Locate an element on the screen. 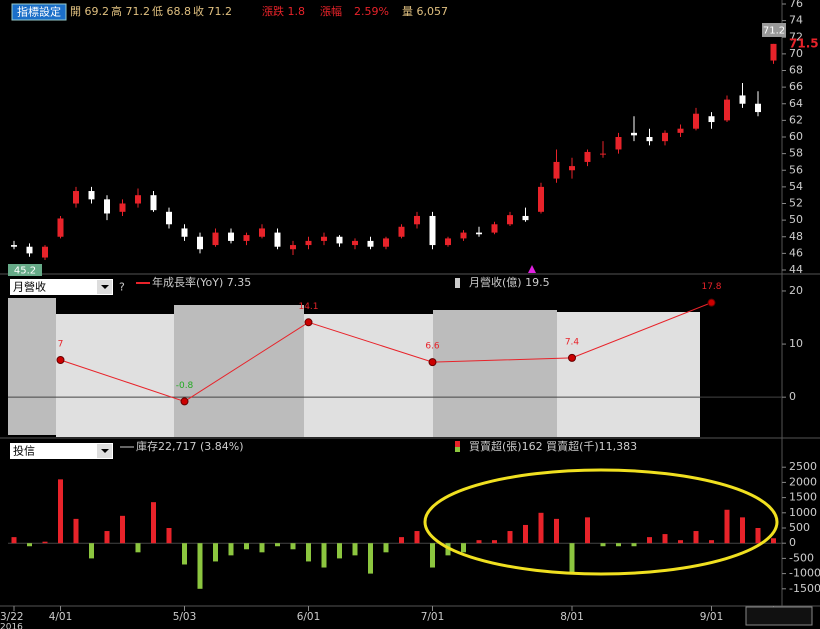 The height and width of the screenshot is (629, 820). y-tick-label: 20 is located at coordinates (796, 290).